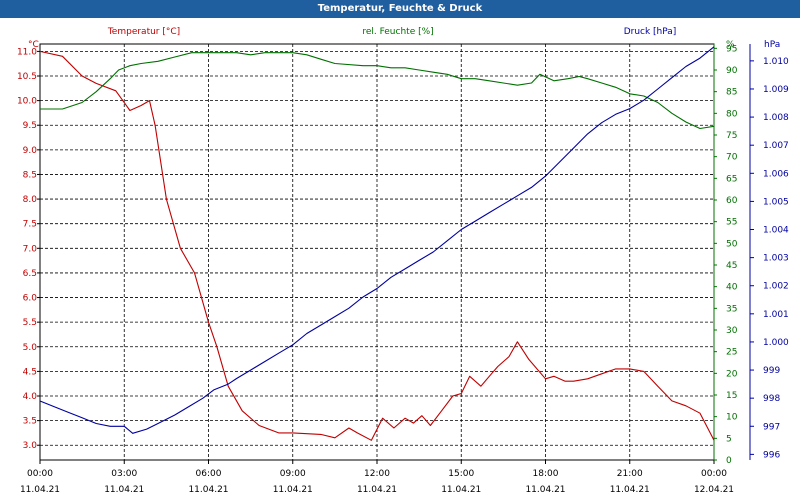  I want to click on pressure-tick-label: 1.010, so click(776, 62).